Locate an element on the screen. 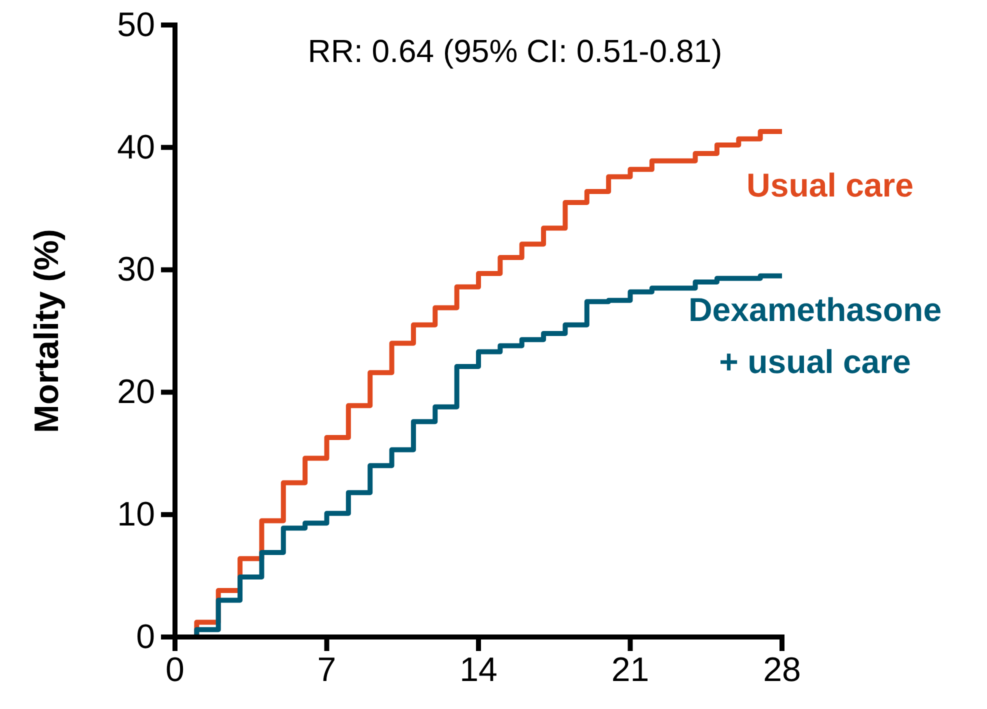 The height and width of the screenshot is (709, 987). annotation: RR: 0.64 (95% CI: 0.51-0.81) is located at coordinates (515, 51).